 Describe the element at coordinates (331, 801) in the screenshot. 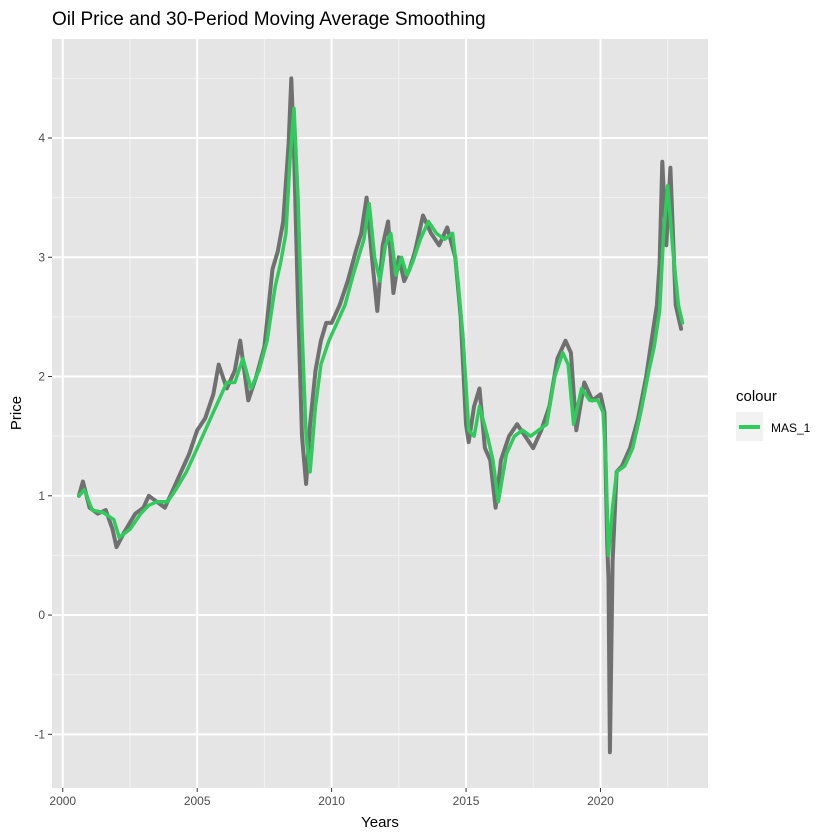

I see `x-tick-label: 2010` at that location.